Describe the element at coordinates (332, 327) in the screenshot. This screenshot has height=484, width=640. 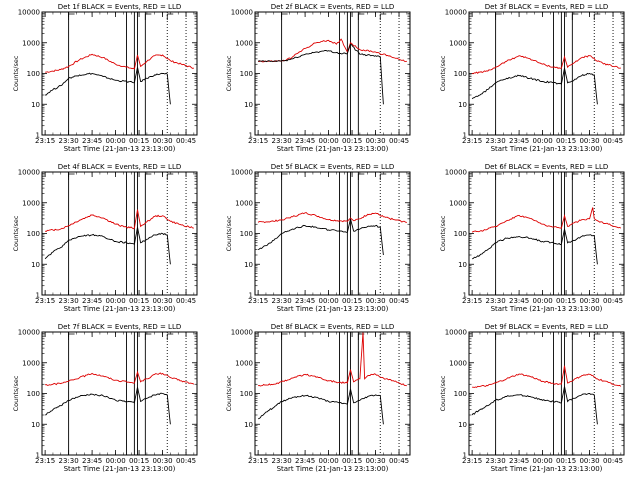
I see `panel-title: Det 8f BLACK = Events, RED = LLD` at that location.